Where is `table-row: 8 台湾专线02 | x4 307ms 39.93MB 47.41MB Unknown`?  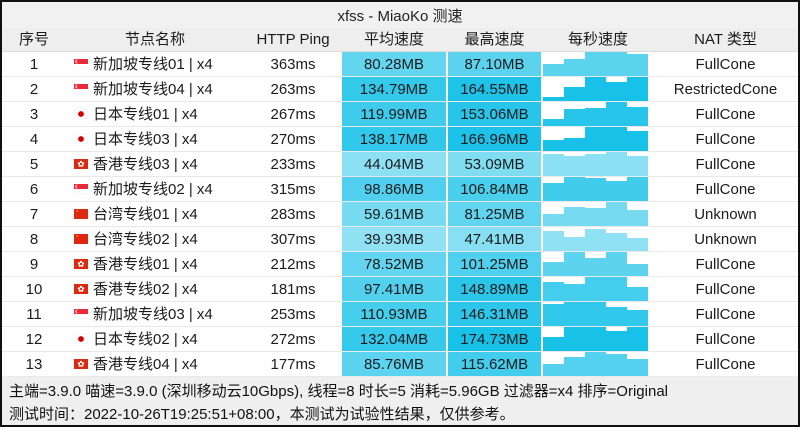
table-row: 8 台湾专线02 | x4 307ms 39.93MB 47.41MB Unknown is located at coordinates (400, 239).